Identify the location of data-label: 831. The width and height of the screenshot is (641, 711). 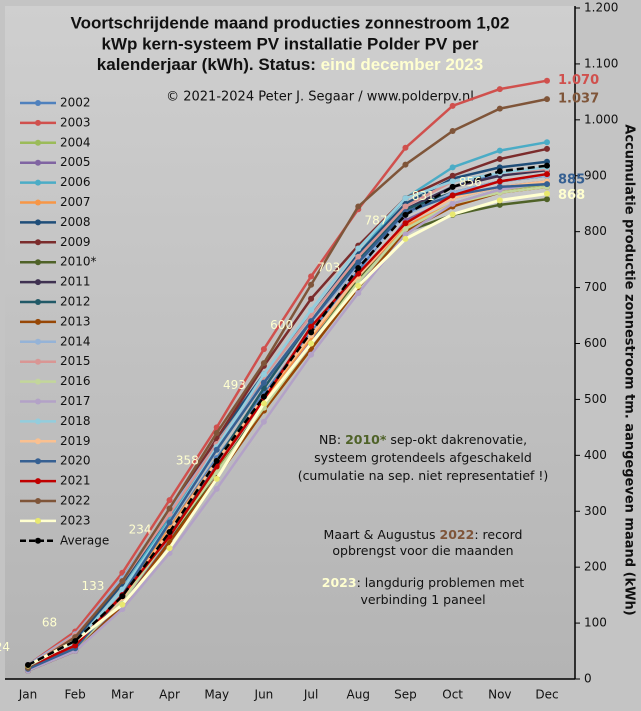
(423, 196).